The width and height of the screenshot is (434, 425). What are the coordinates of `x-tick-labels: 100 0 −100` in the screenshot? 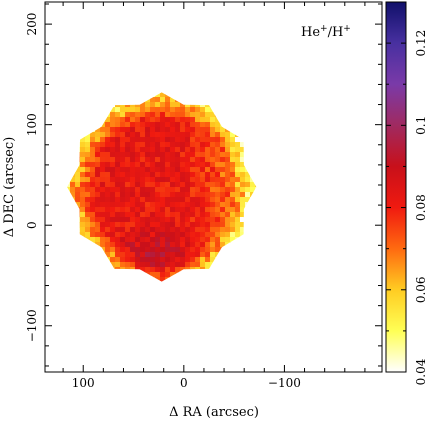 It's located at (186, 383).